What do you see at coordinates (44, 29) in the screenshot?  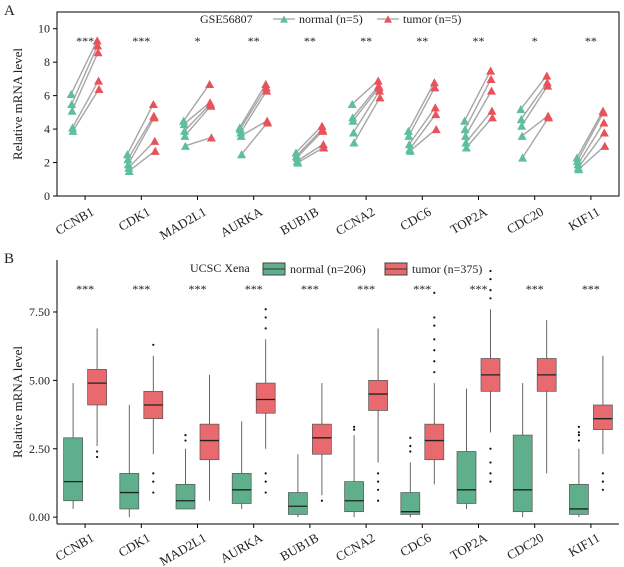 I see `y-tick-label-a: 10` at bounding box center [44, 29].